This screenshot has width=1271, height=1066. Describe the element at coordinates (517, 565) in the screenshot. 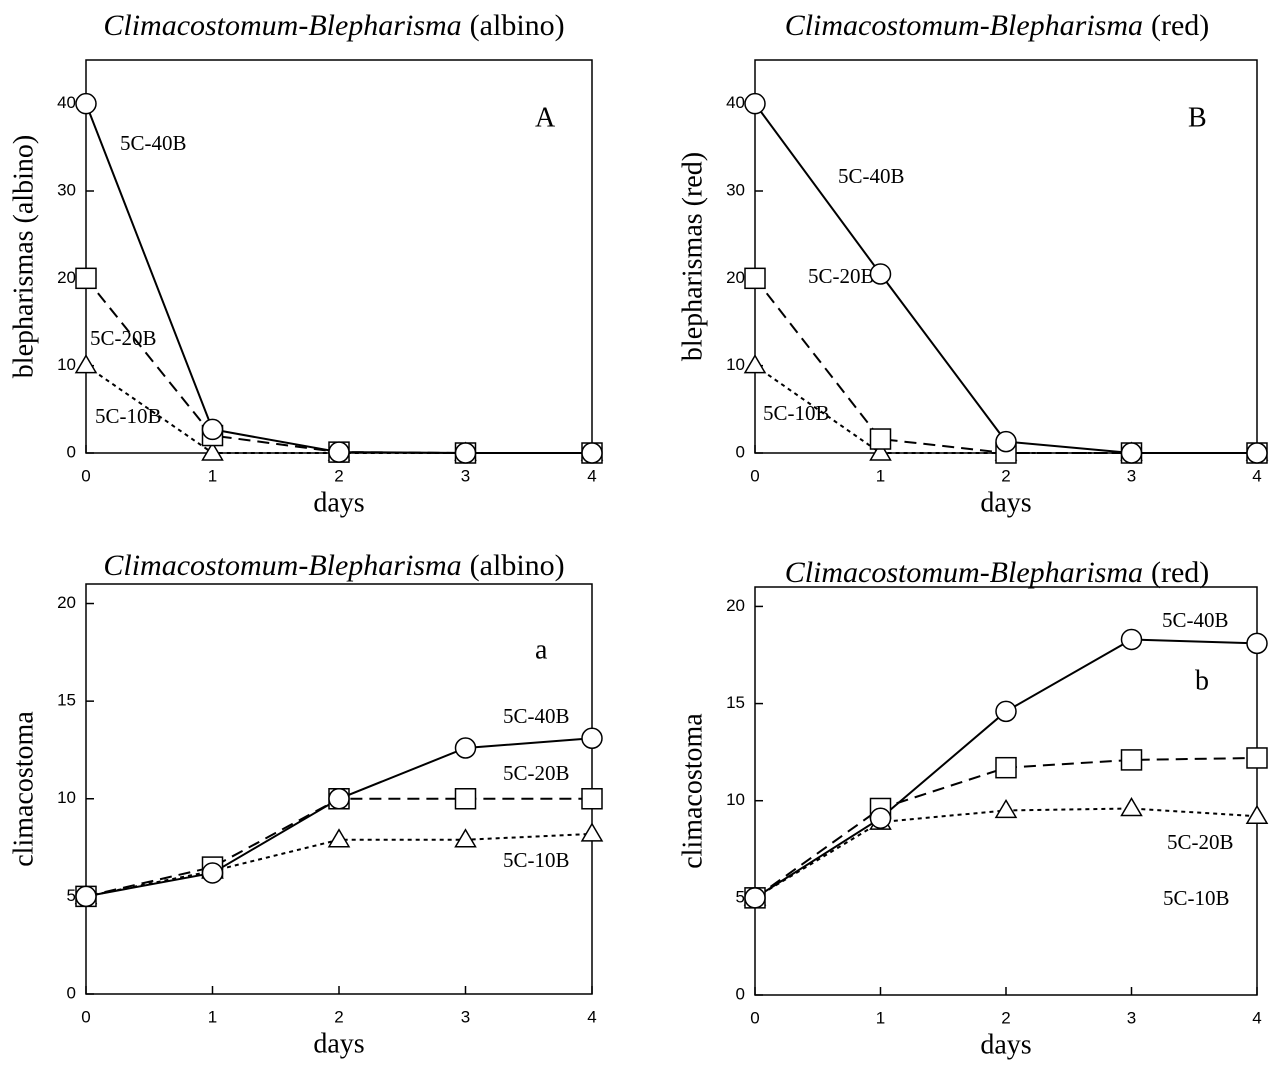

I see `title-plain: (albino)` at that location.